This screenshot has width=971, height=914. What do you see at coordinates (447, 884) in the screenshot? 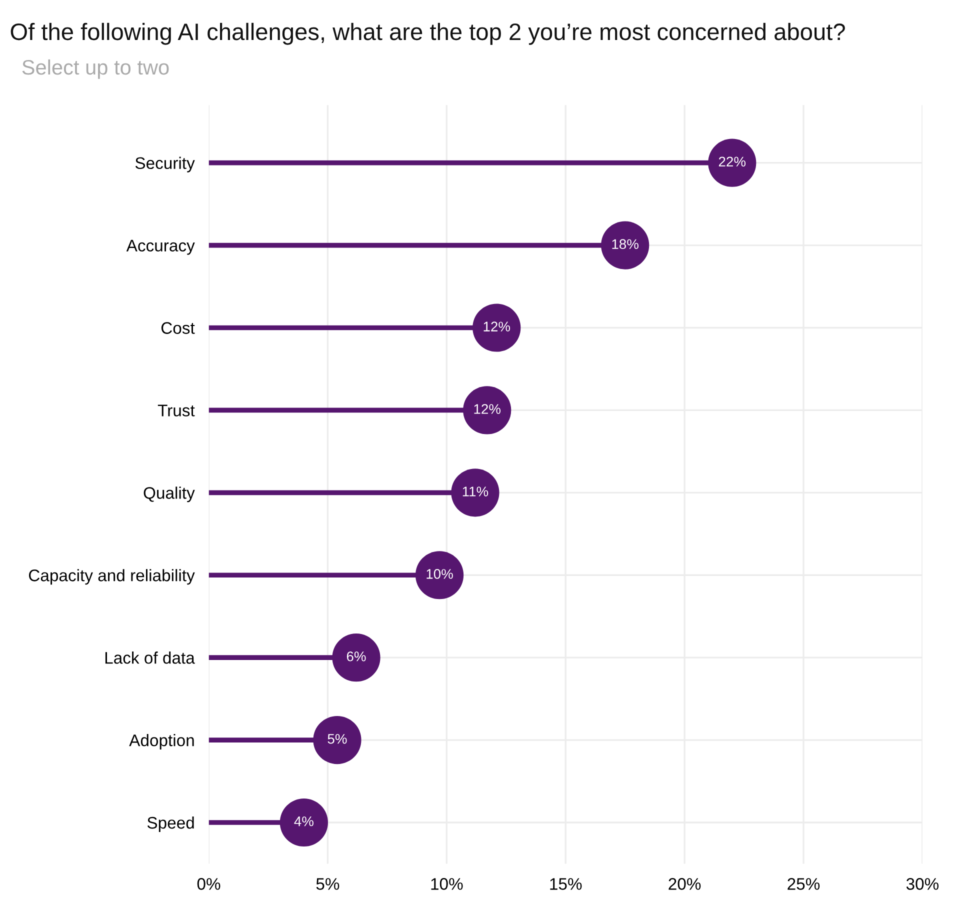
I see `x-tick-label: 10%` at bounding box center [447, 884].